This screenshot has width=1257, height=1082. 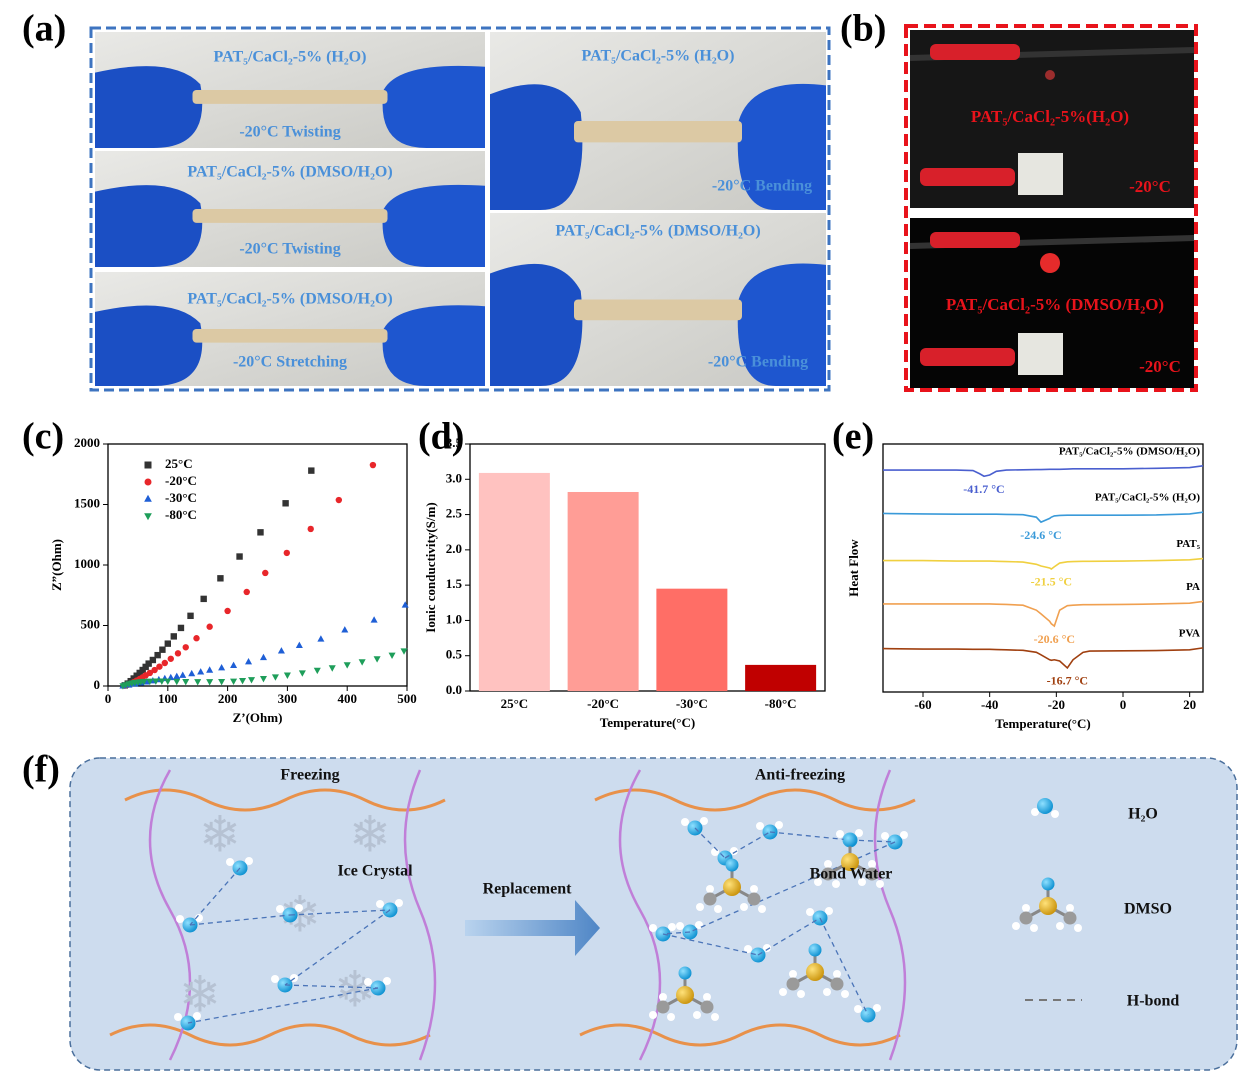 I want to click on curve, so click(x=1043, y=563).